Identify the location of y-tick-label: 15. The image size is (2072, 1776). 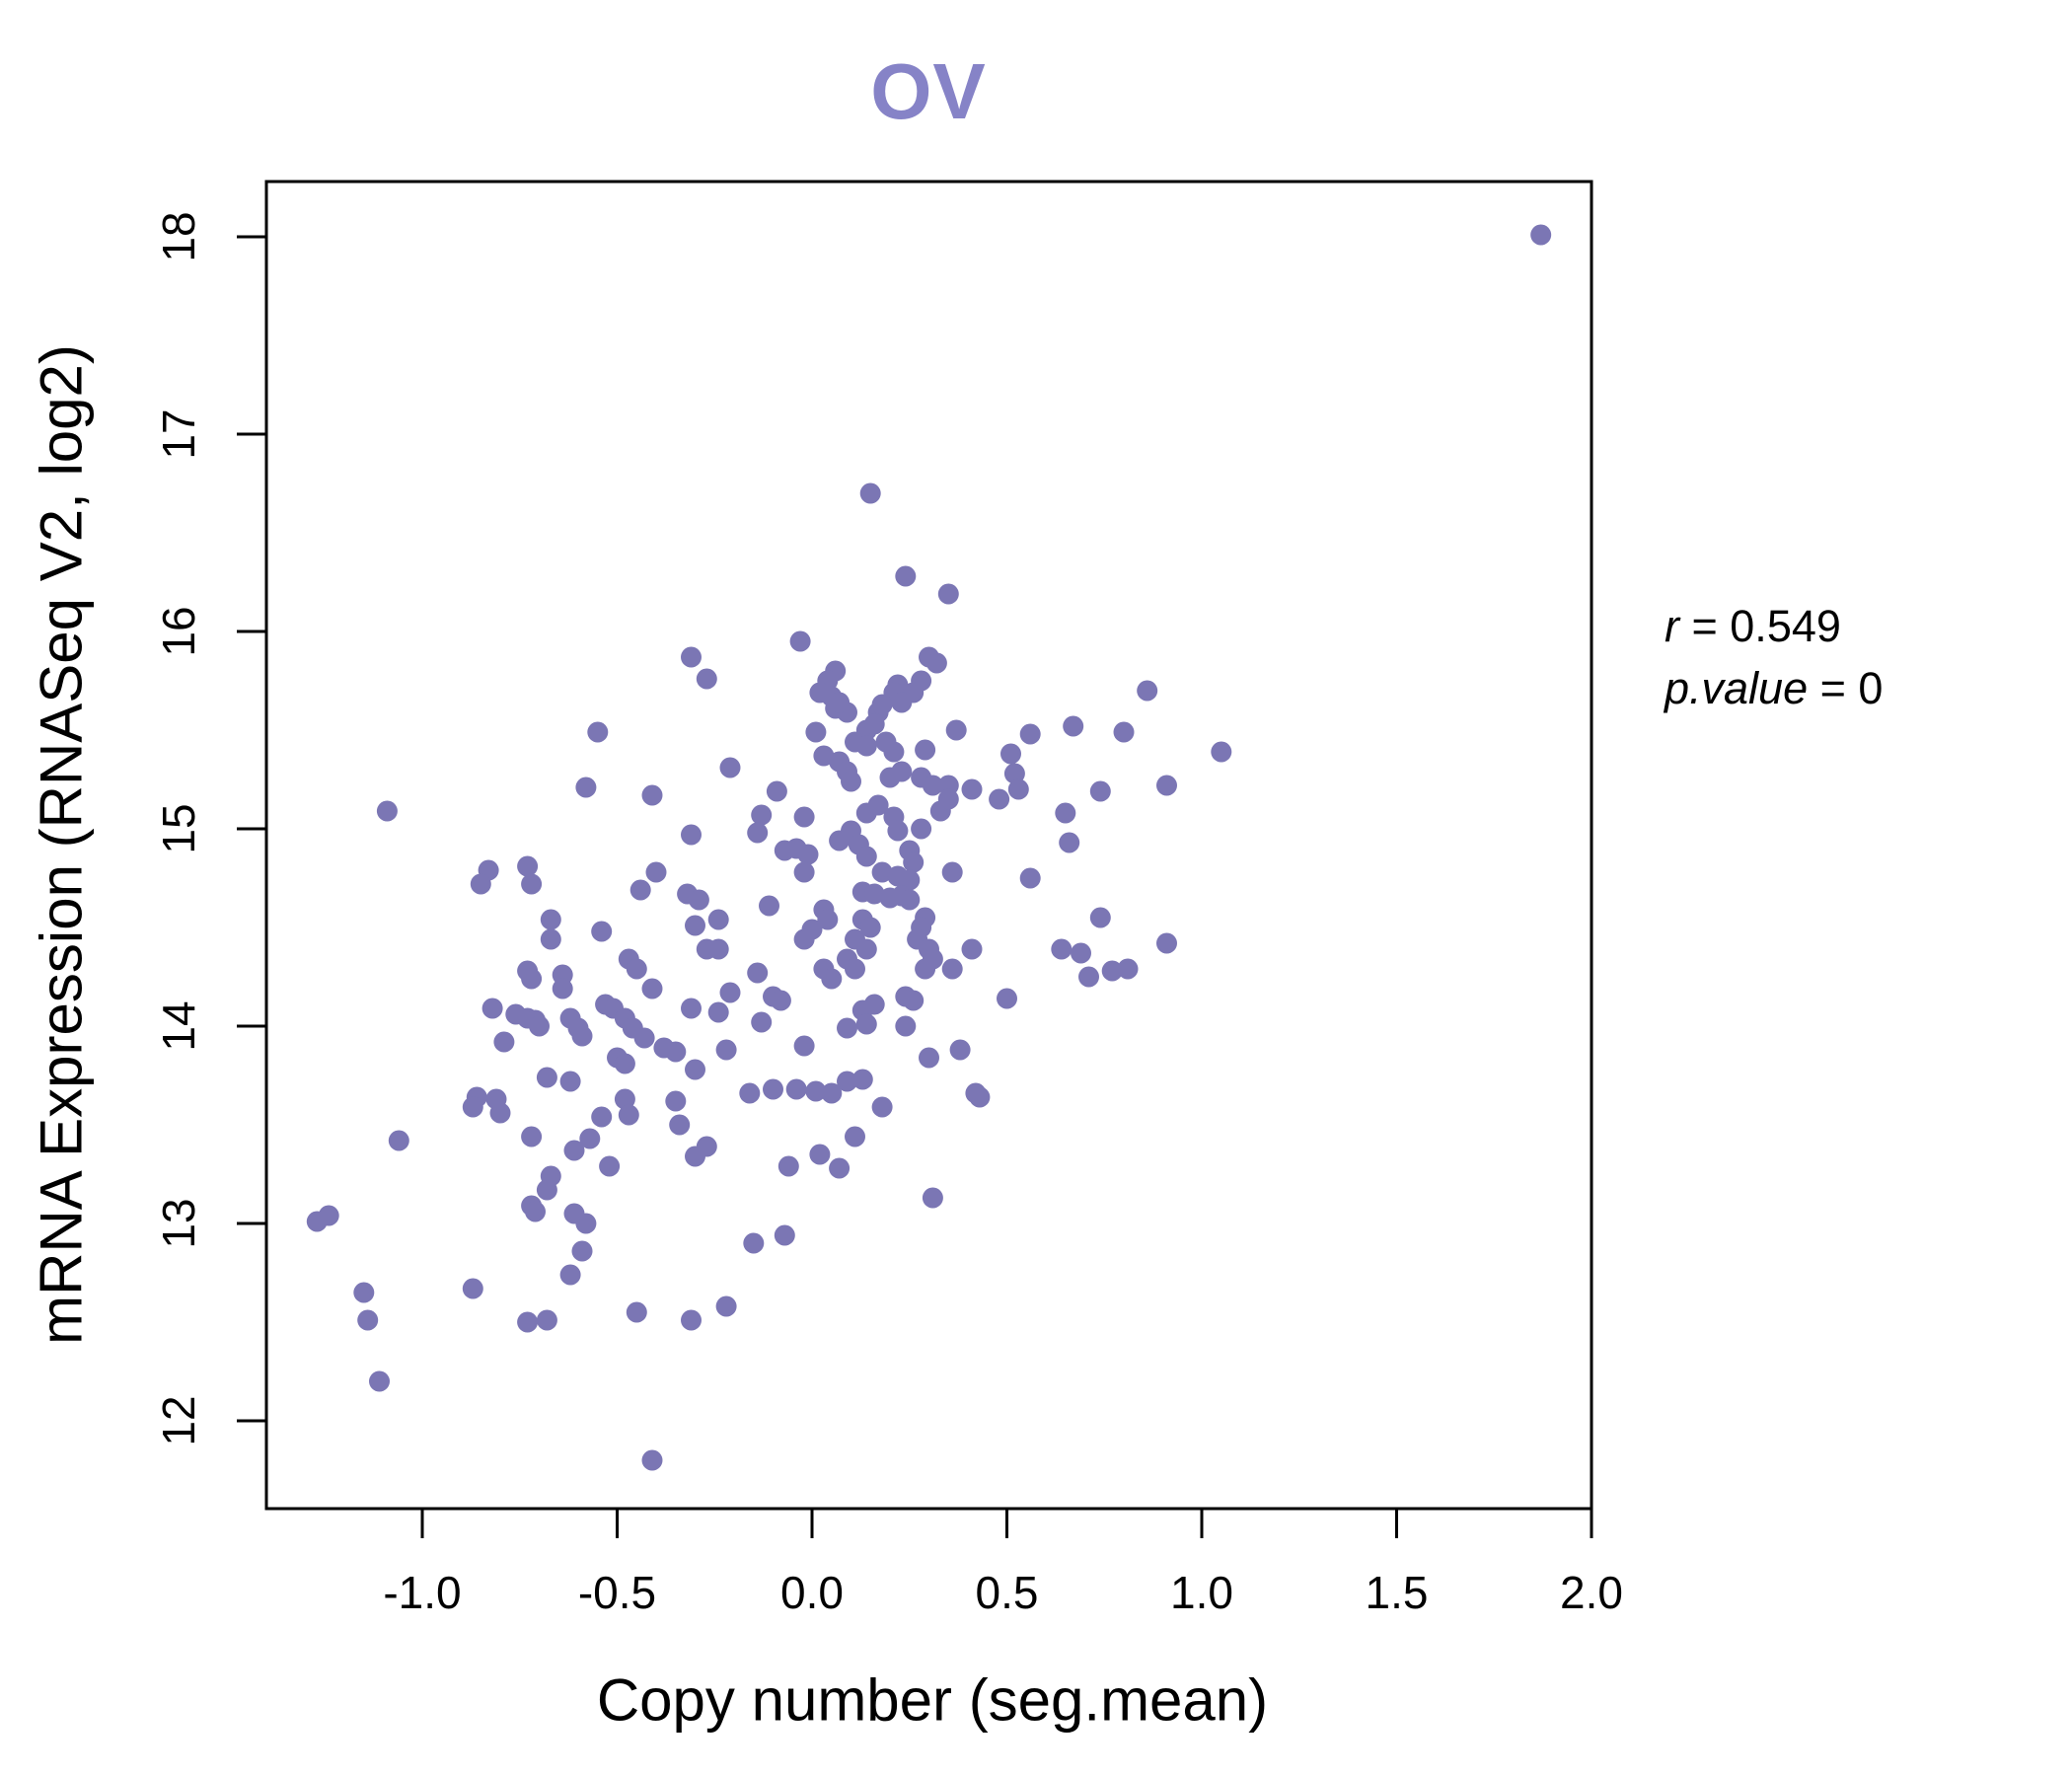
(179, 828).